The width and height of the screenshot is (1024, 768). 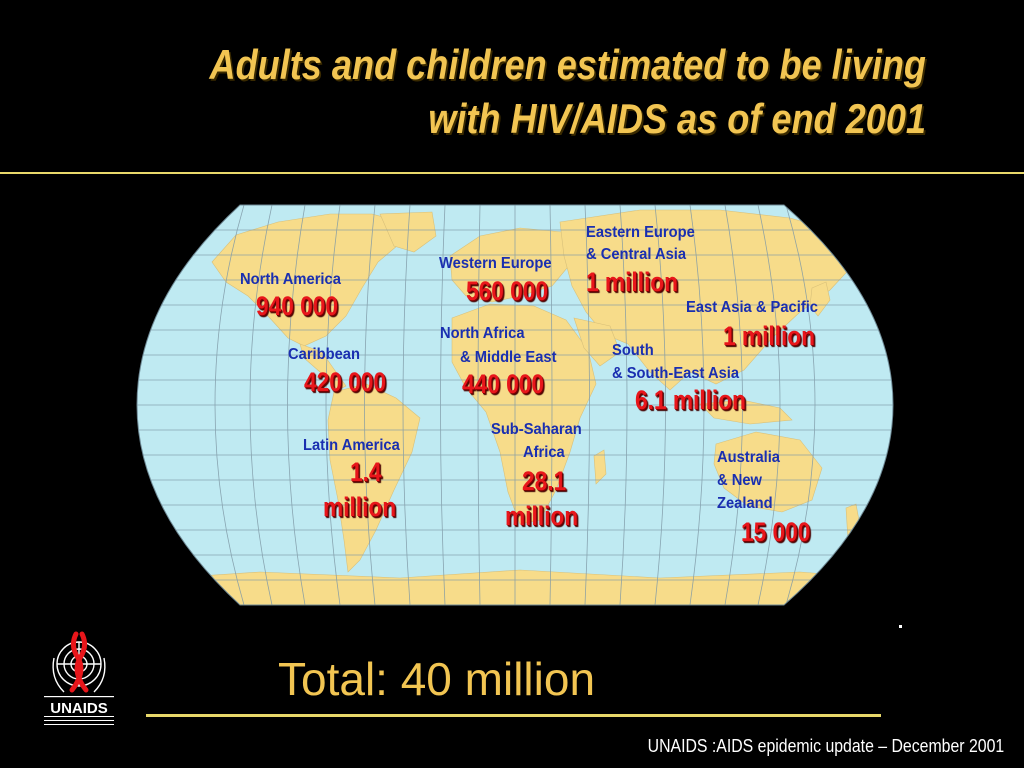 What do you see at coordinates (366, 472) in the screenshot?
I see `region-value-latin-america-line1: 1.4` at bounding box center [366, 472].